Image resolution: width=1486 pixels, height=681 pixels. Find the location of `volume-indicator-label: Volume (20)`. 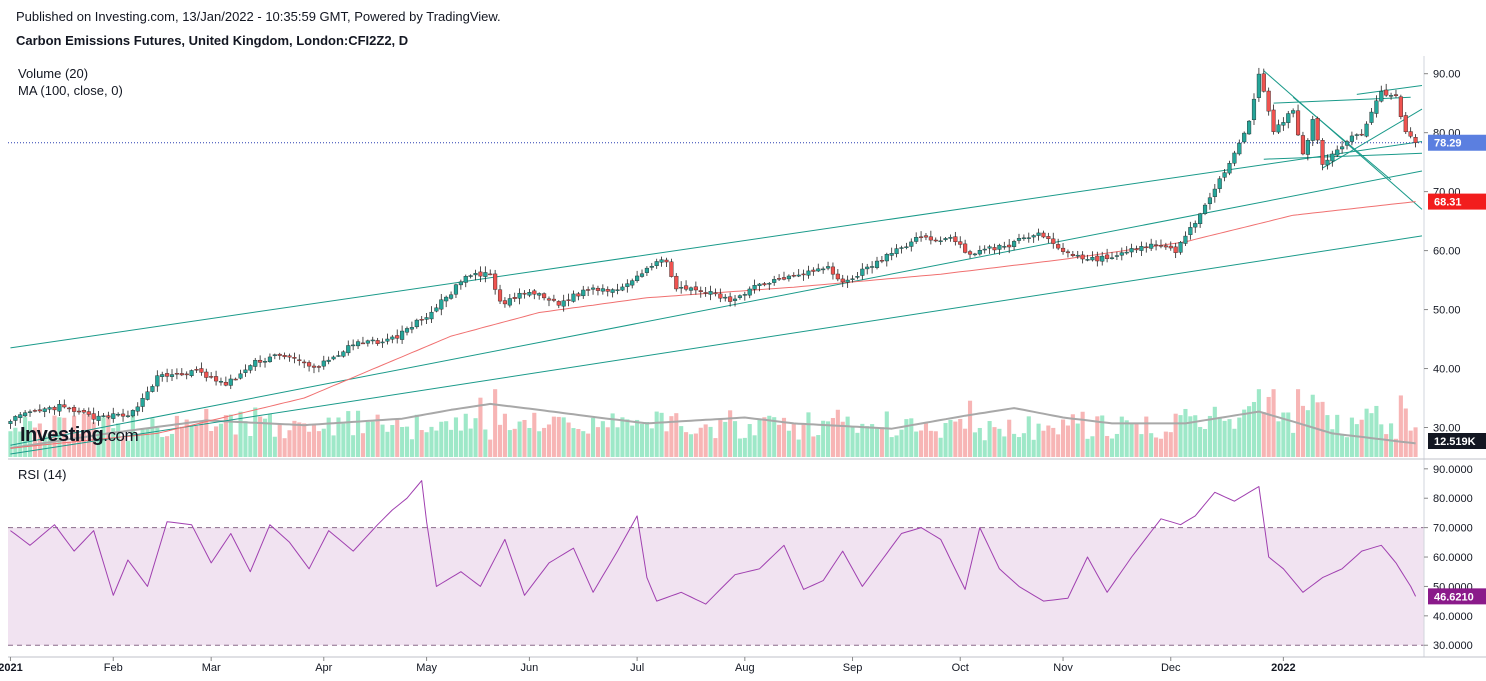

volume-indicator-label: Volume (20) is located at coordinates (53, 73).